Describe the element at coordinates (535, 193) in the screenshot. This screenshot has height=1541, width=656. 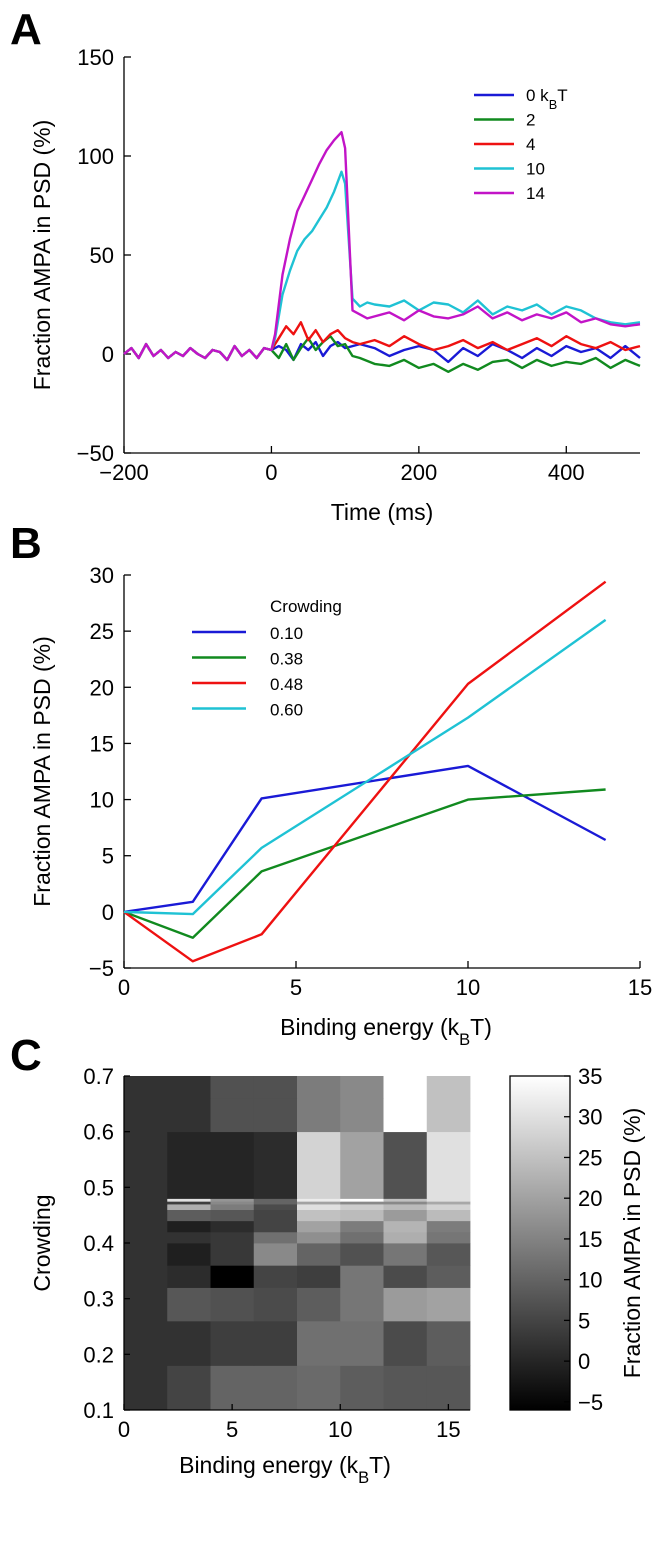
I see `legend-label-a-4: 14` at that location.